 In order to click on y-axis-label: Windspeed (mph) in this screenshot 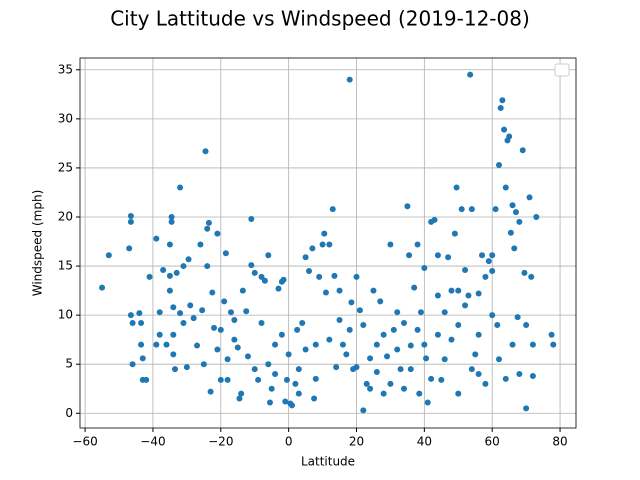, I will do `click(38, 243)`.